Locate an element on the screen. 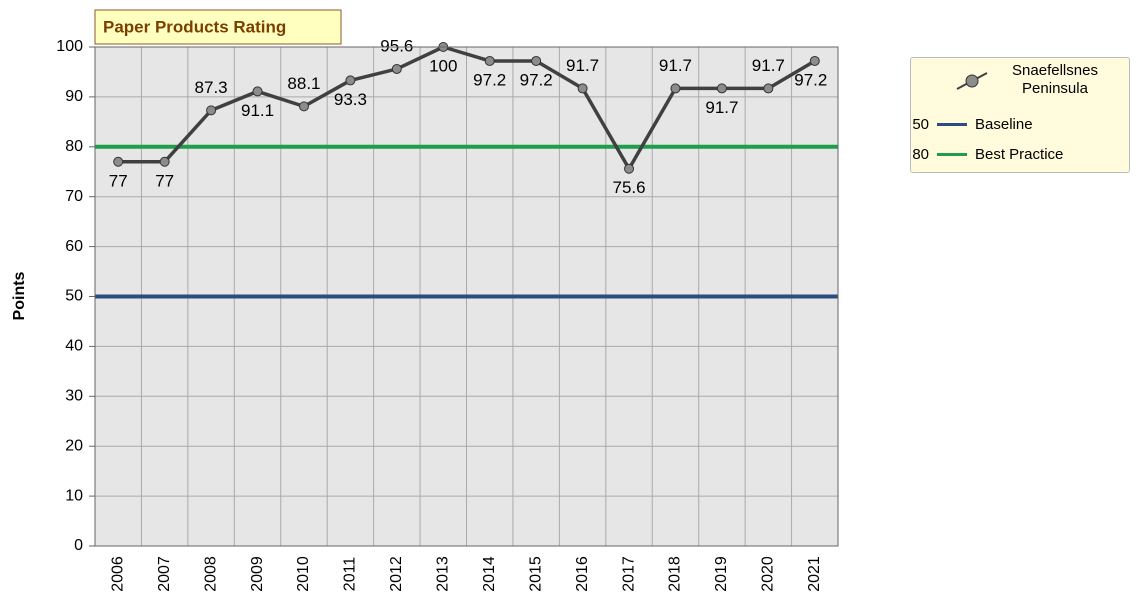 Image resolution: width=1136 pixels, height=608 pixels. legend-item: 50 Baseline is located at coordinates (967, 124).